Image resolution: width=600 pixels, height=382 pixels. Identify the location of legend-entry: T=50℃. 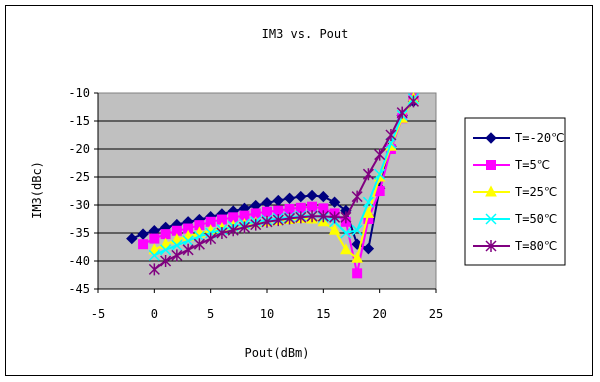
(515, 219).